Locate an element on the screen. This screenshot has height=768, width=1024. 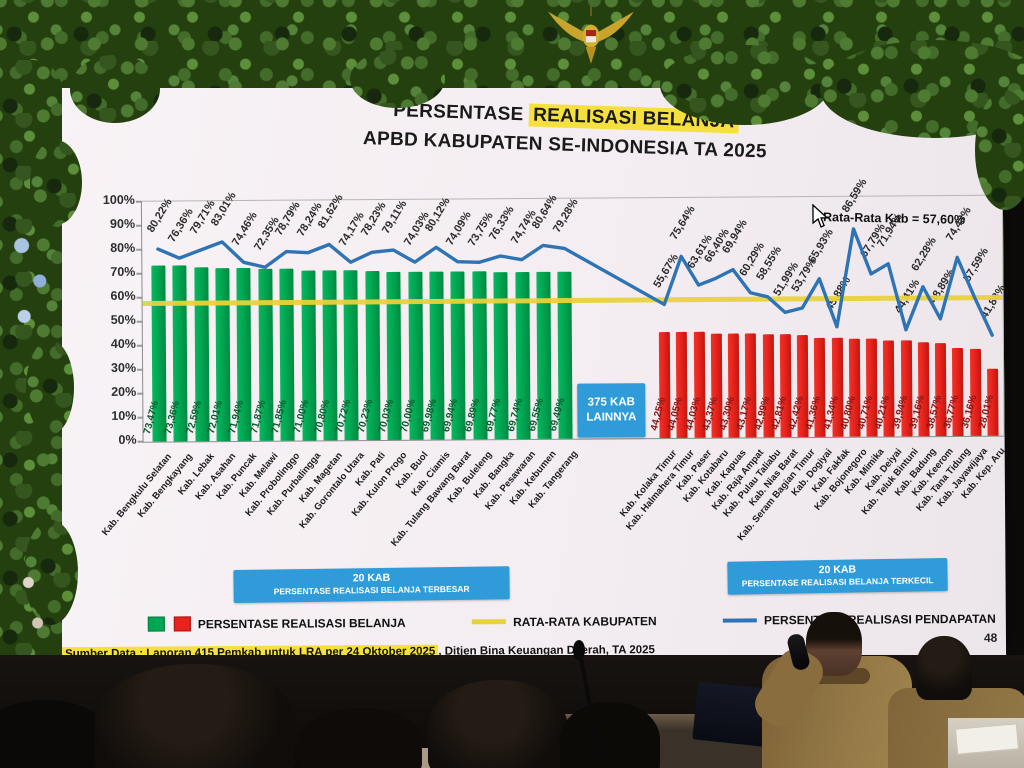
y-tick-label: 80% is located at coordinates (108, 248).